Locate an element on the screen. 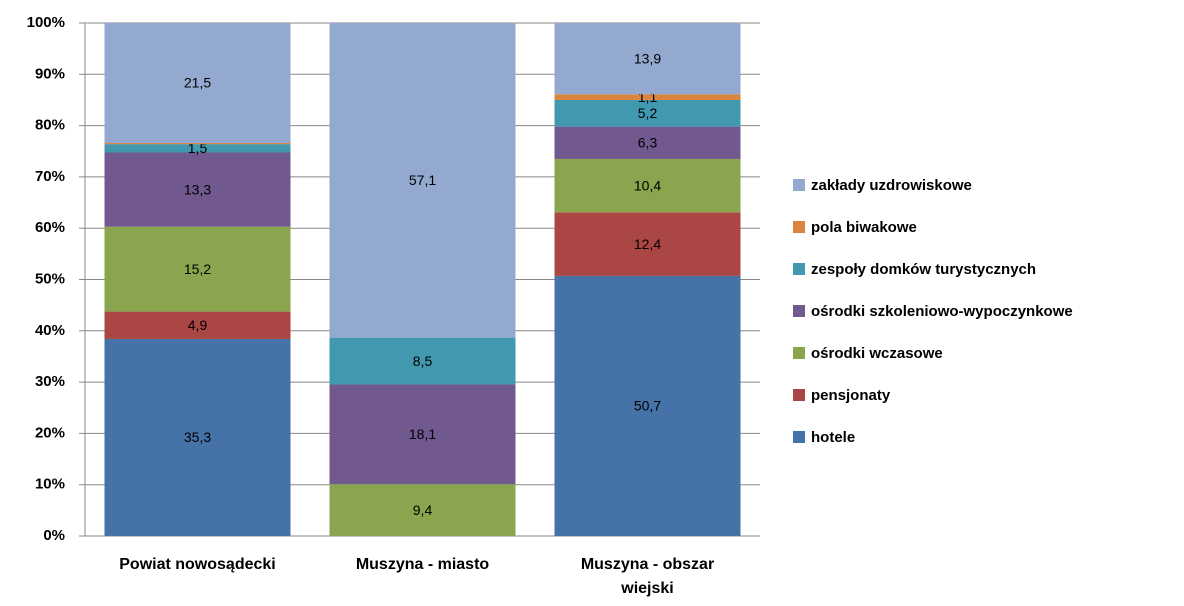  y-tick-label: 80% is located at coordinates (50, 125).